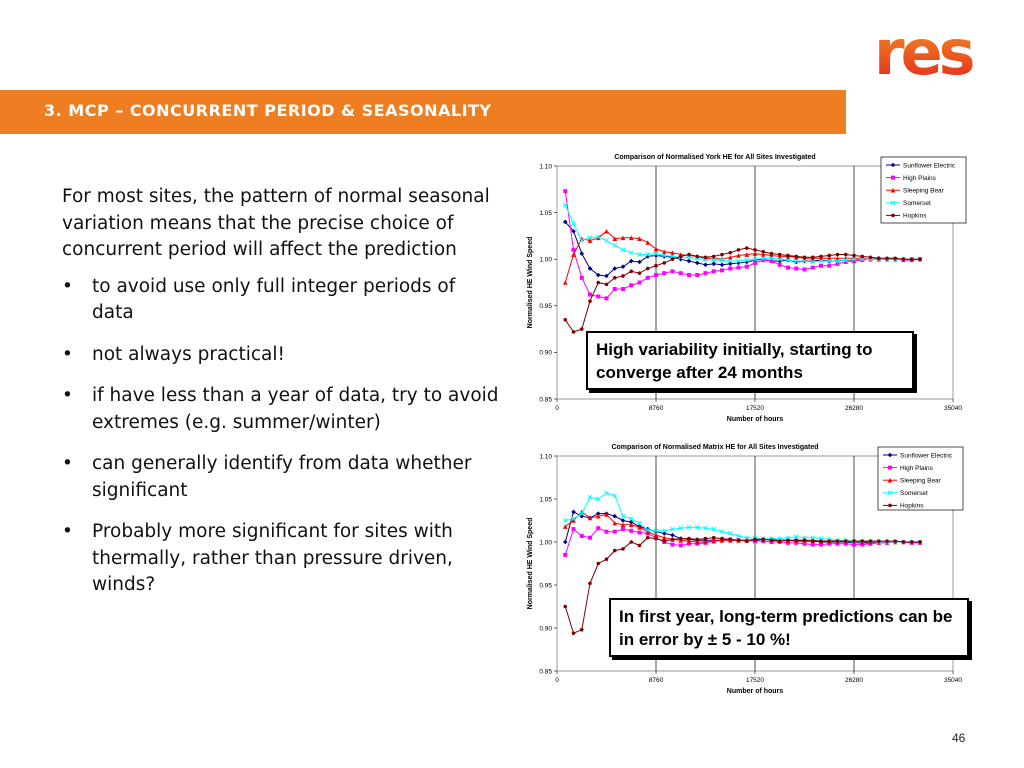  Describe the element at coordinates (917, 203) in the screenshot. I see `legend-label: Somerset` at that location.